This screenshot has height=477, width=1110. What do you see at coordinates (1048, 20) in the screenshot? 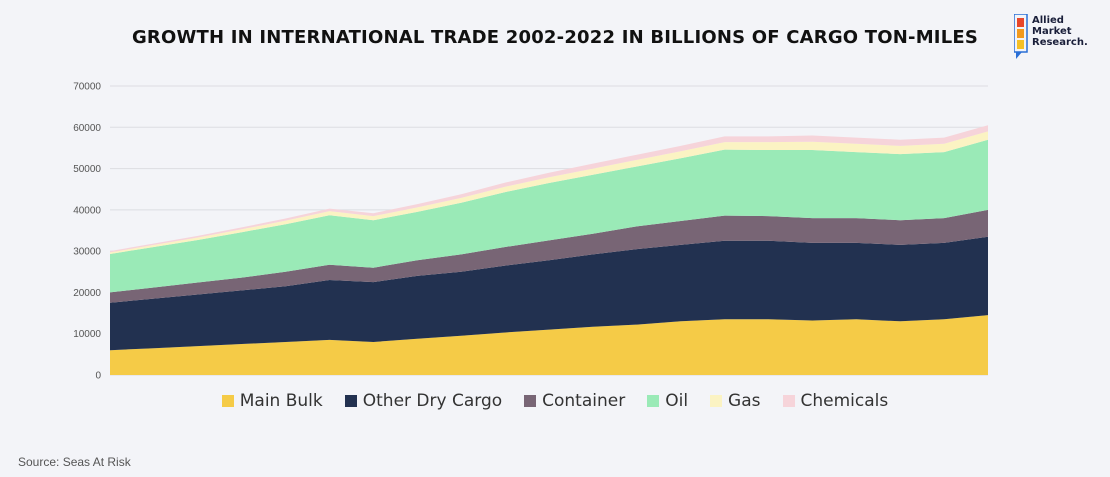
I see `logo-text-line-1: Allied` at bounding box center [1048, 20].